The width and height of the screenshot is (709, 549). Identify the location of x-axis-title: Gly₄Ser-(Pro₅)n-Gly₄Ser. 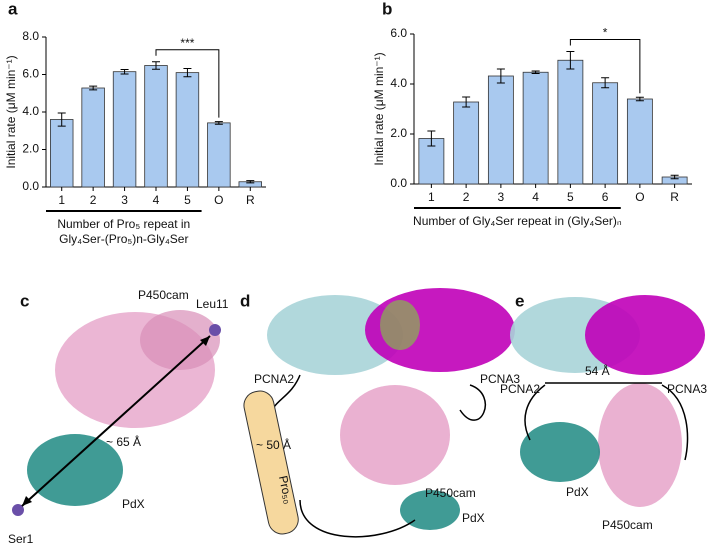
(123, 239).